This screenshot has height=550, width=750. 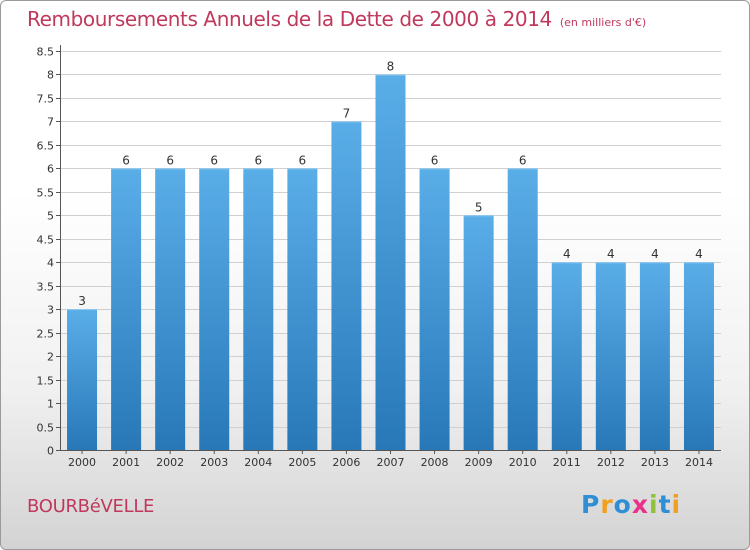 What do you see at coordinates (46, 52) in the screenshot?
I see `y-tick-label: 8.5` at bounding box center [46, 52].